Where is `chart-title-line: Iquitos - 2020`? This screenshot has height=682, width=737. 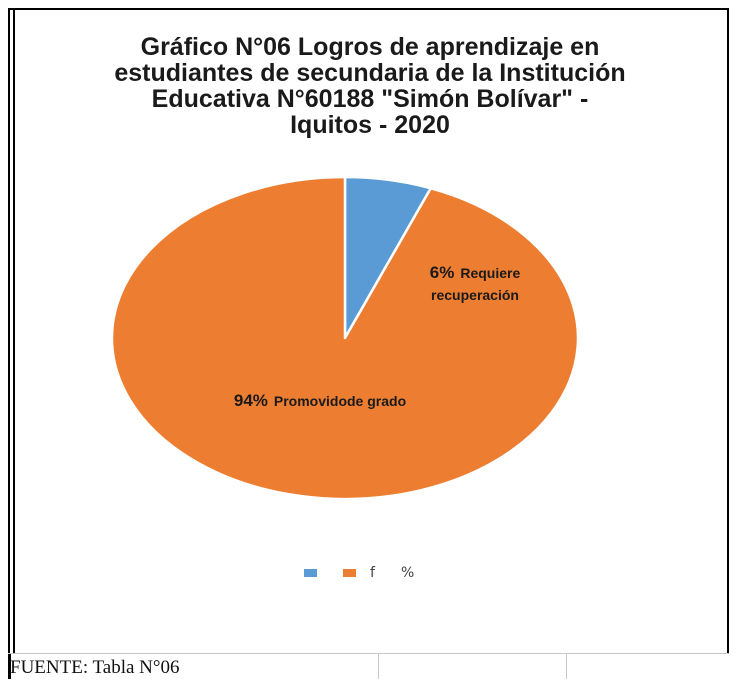
chart-title-line: Iquitos - 2020 is located at coordinates (370, 125).